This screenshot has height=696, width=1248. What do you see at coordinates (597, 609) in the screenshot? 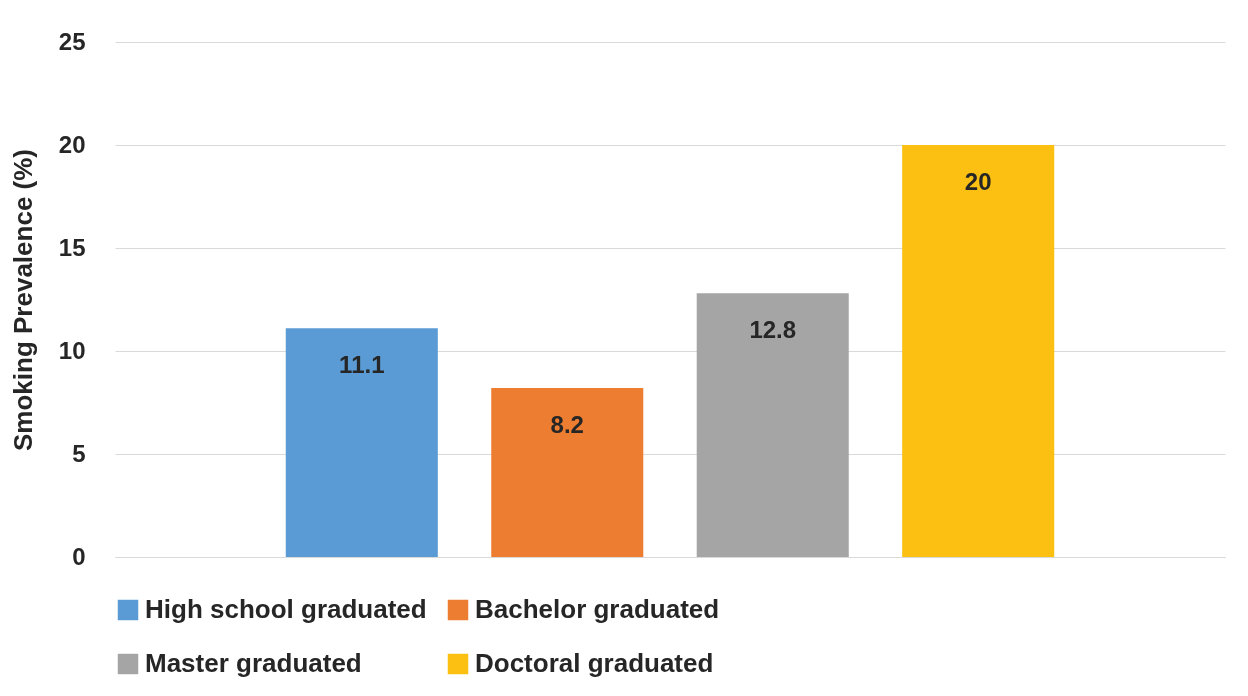
I see `legend-label: Bachelor graduated` at bounding box center [597, 609].